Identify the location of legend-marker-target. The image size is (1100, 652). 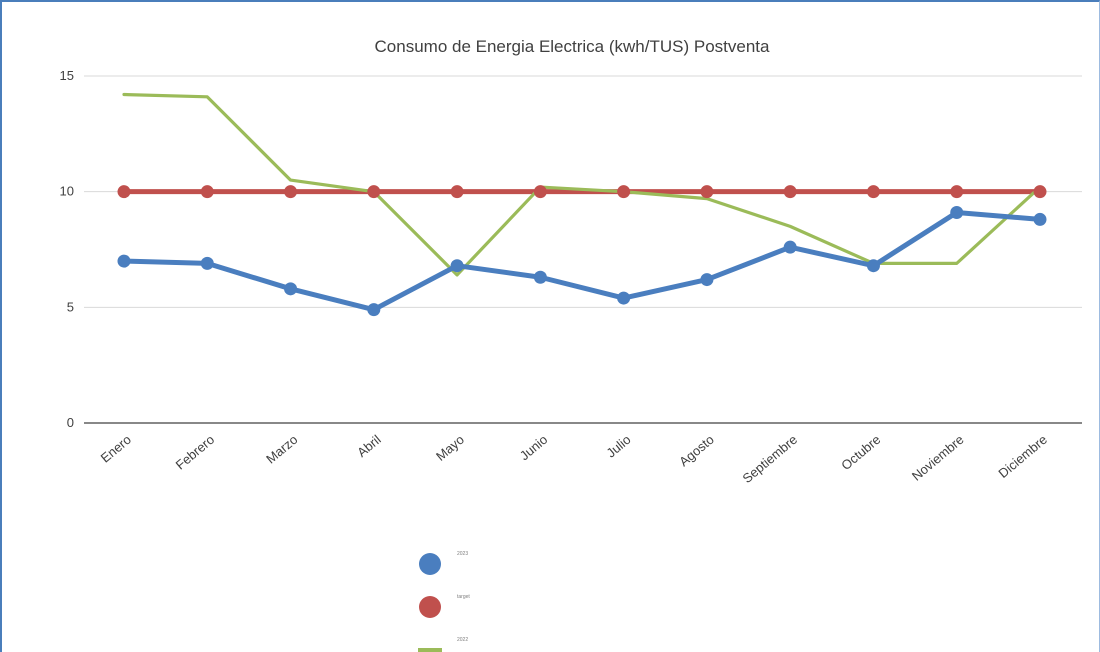
(430, 607).